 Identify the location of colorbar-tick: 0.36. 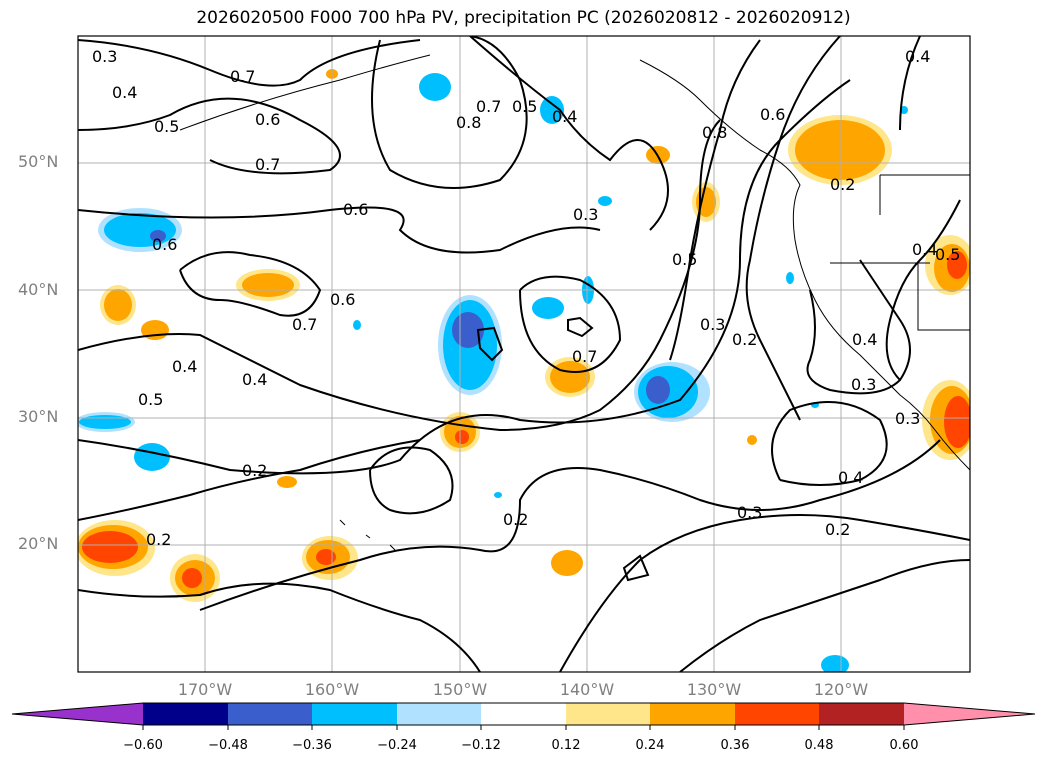
(735, 745).